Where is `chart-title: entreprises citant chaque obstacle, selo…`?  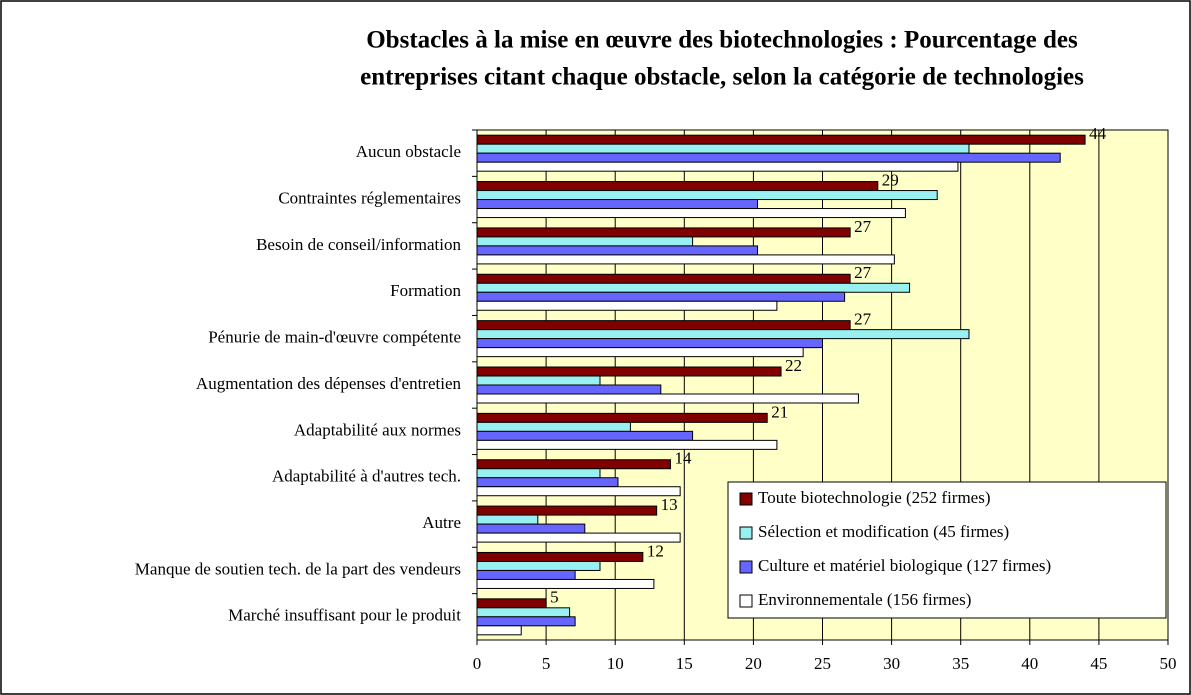
chart-title: entreprises citant chaque obstacle, selo… is located at coordinates (722, 77).